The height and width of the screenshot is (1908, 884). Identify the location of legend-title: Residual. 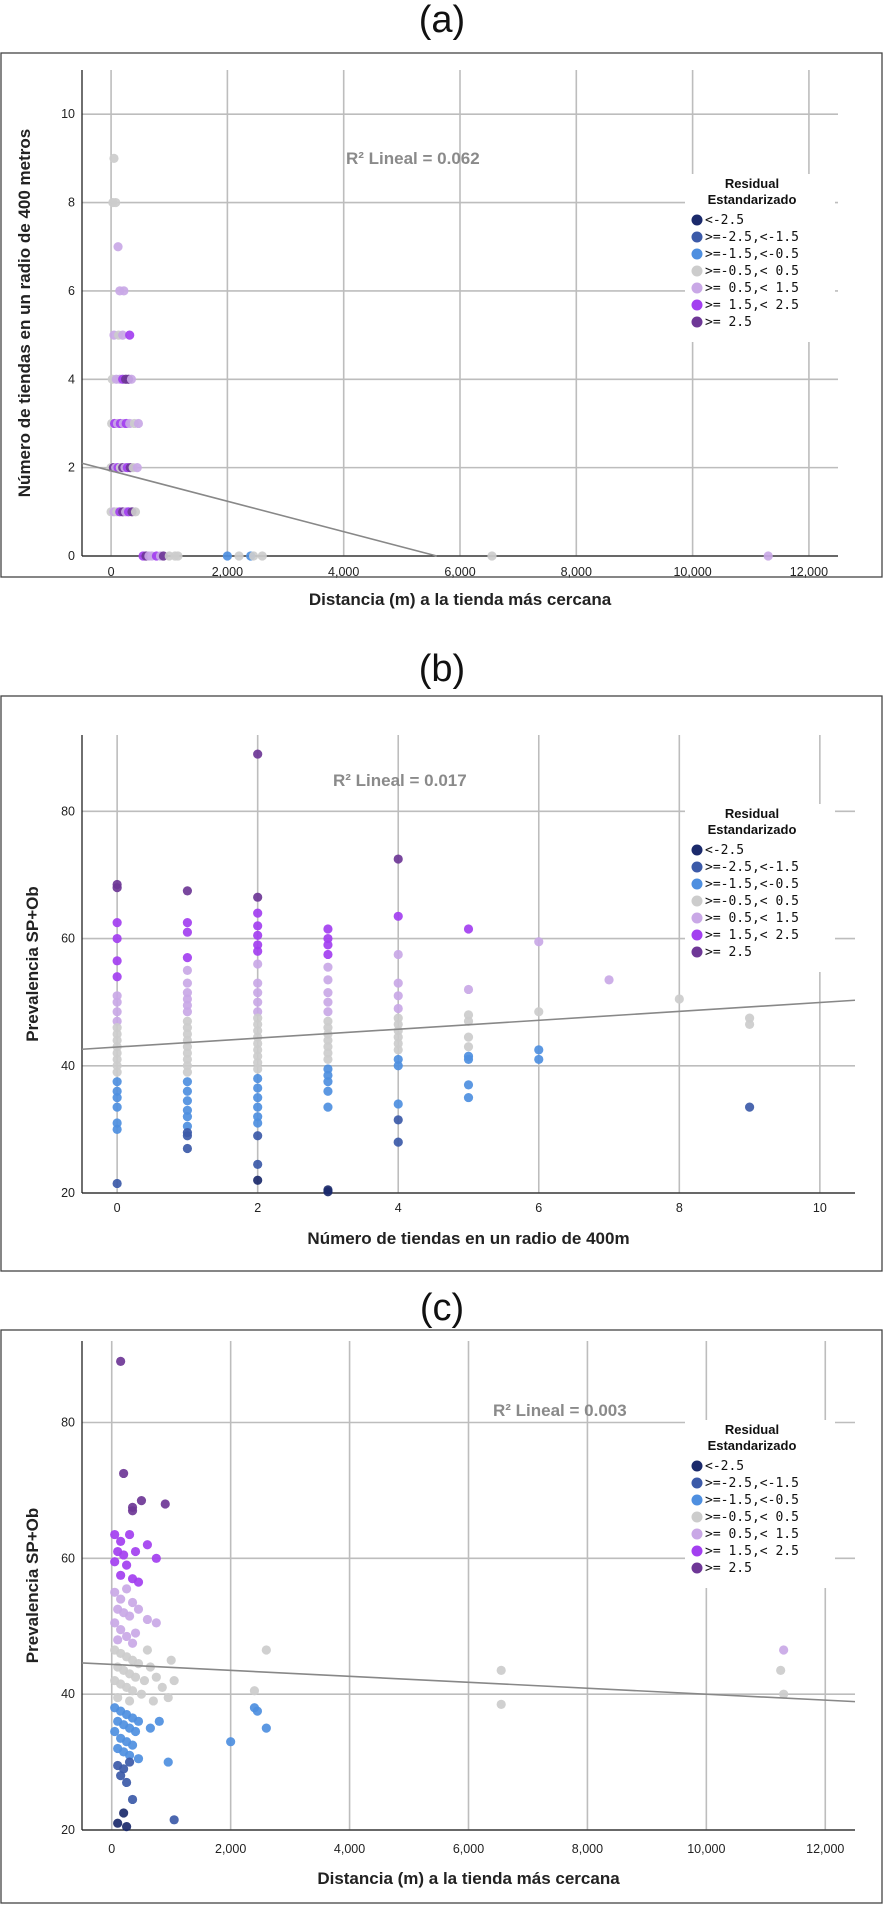
(752, 1429).